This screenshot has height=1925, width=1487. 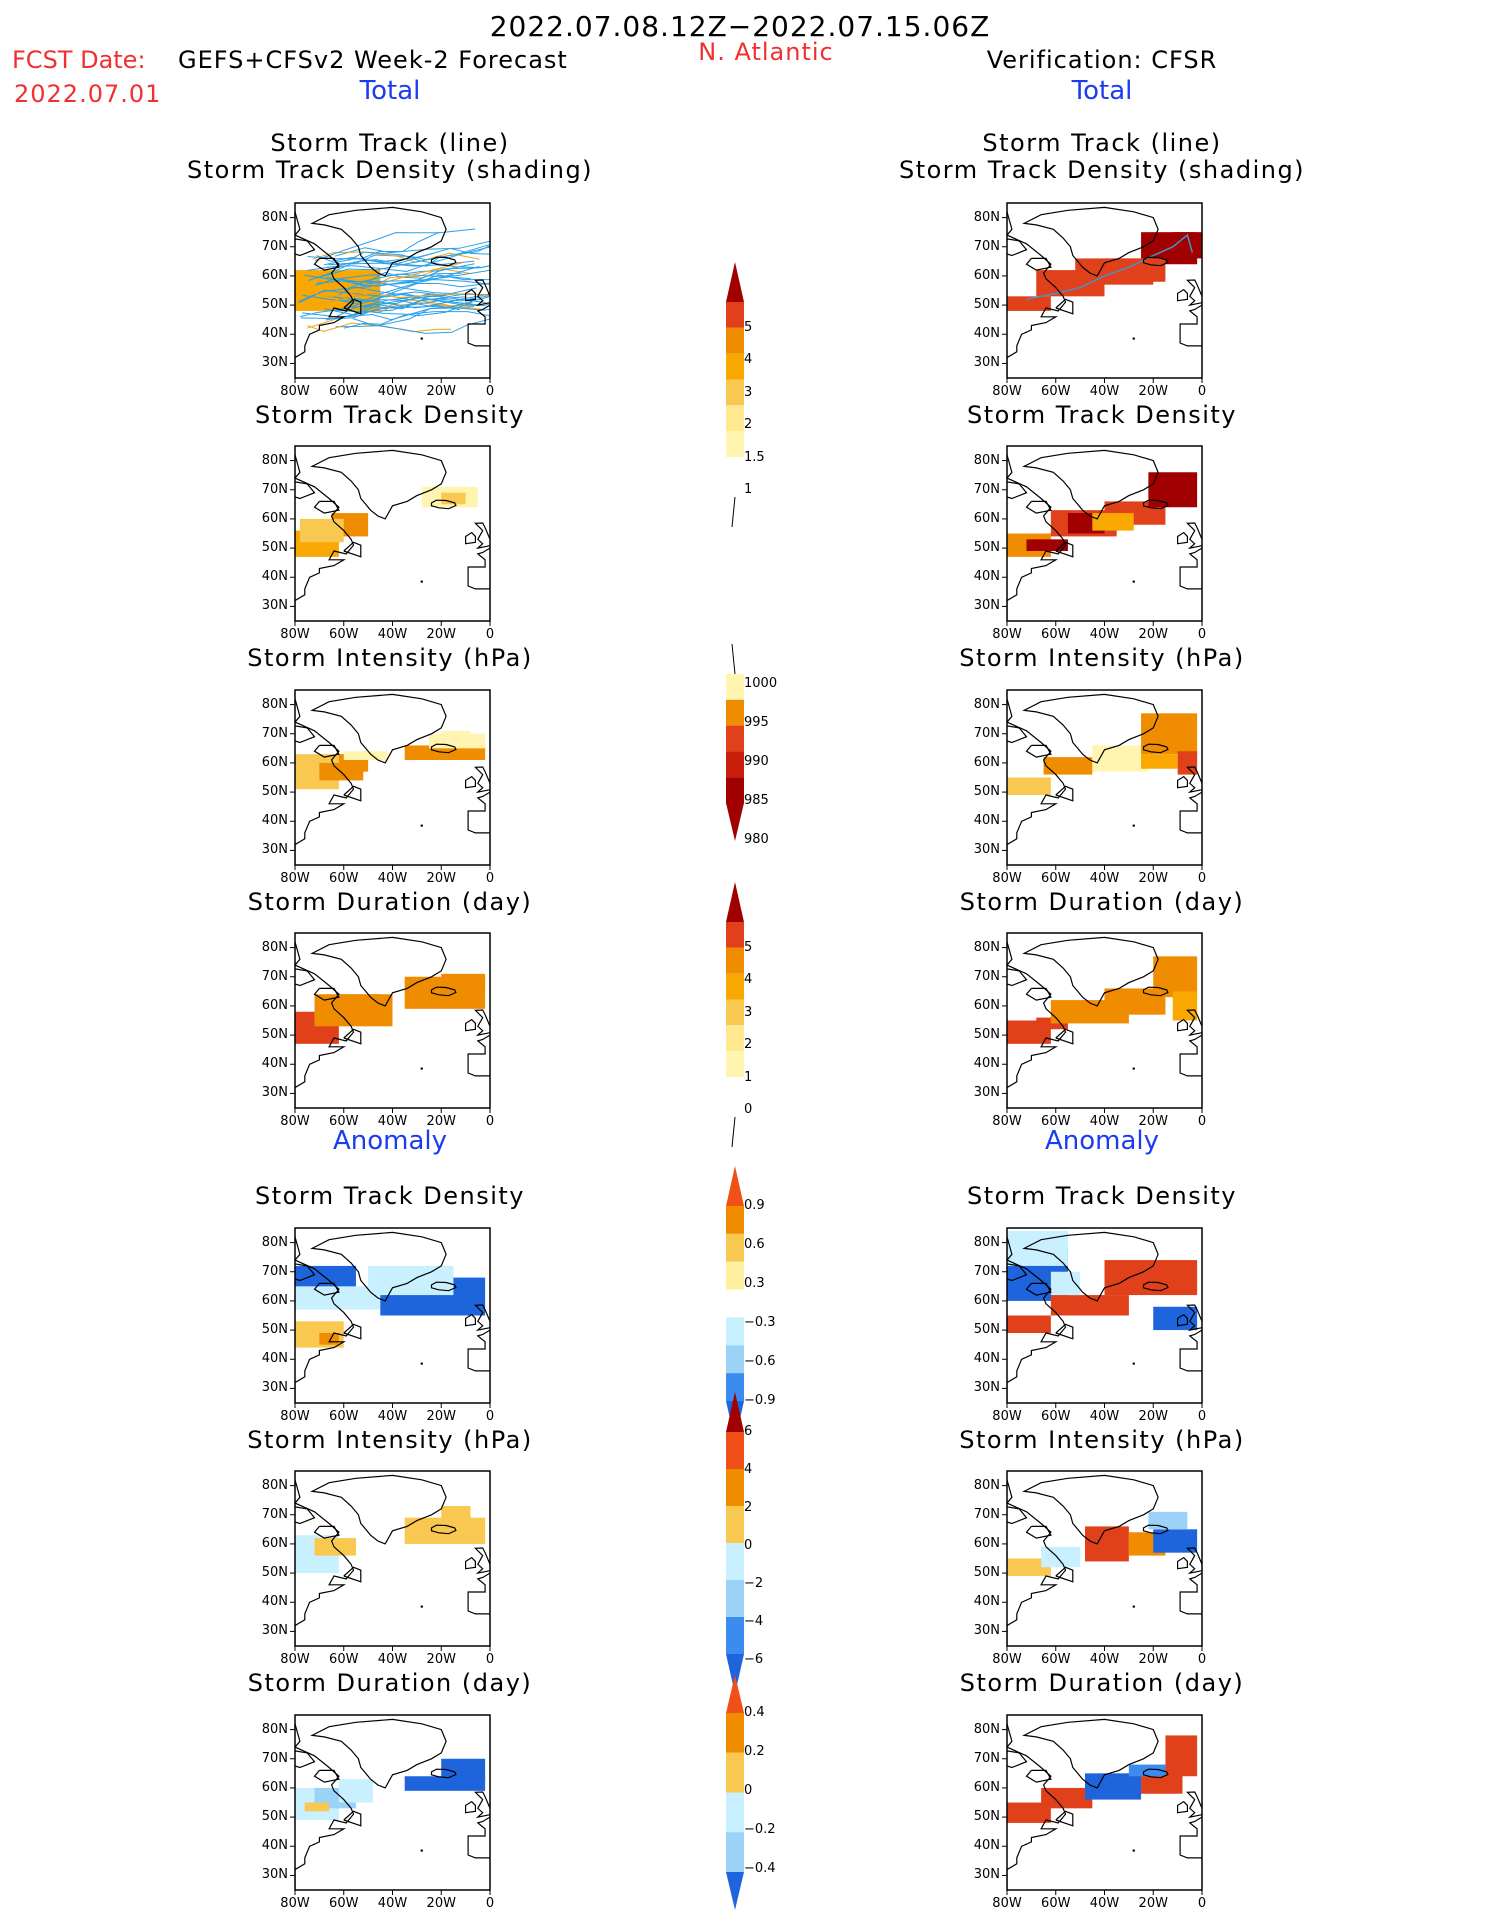 I want to click on colorbar-label: 0, so click(x=748, y=1790).